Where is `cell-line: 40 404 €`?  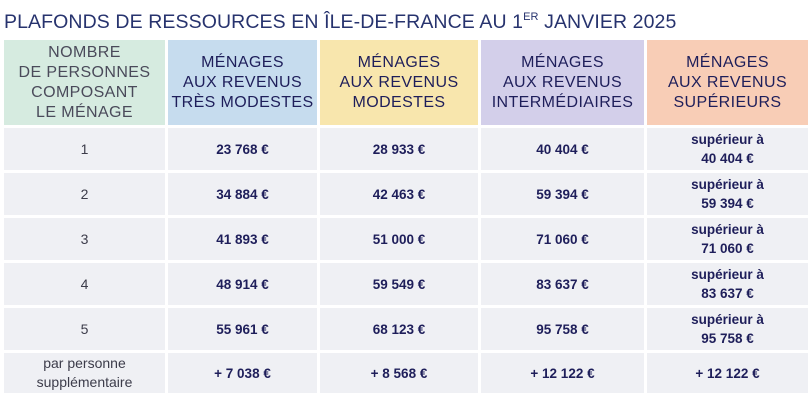
cell-line: 40 404 € is located at coordinates (727, 158).